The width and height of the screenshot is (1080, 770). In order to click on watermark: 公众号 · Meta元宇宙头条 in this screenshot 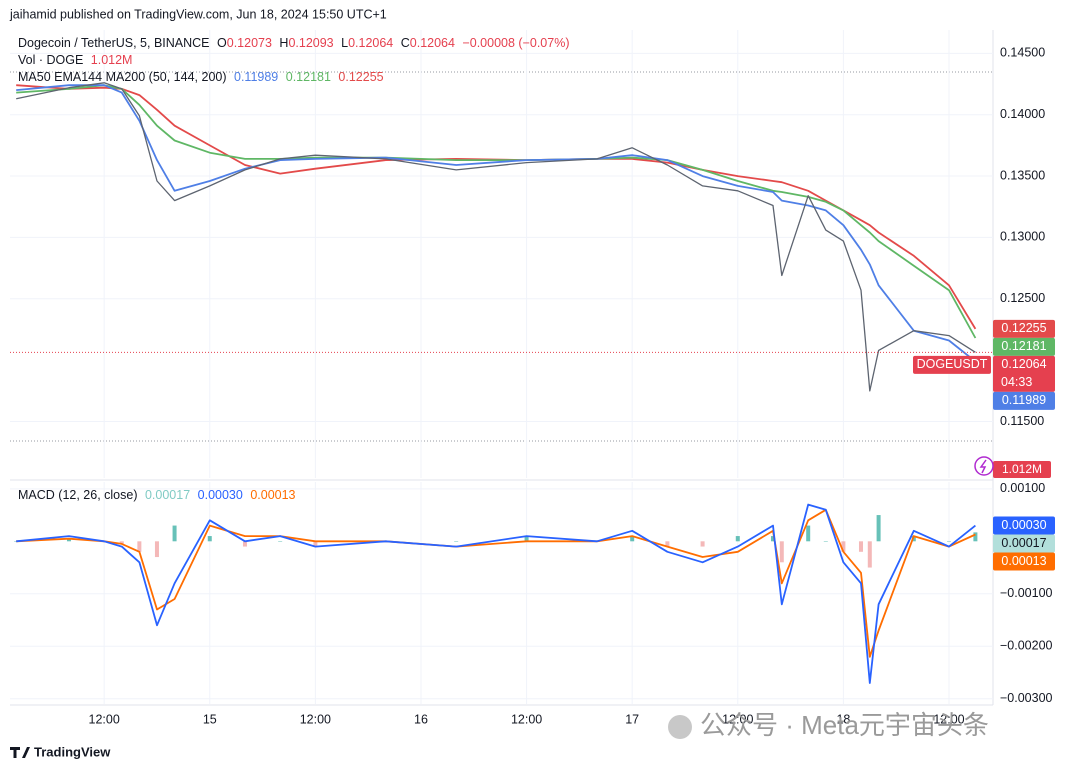, I will do `click(844, 725)`.